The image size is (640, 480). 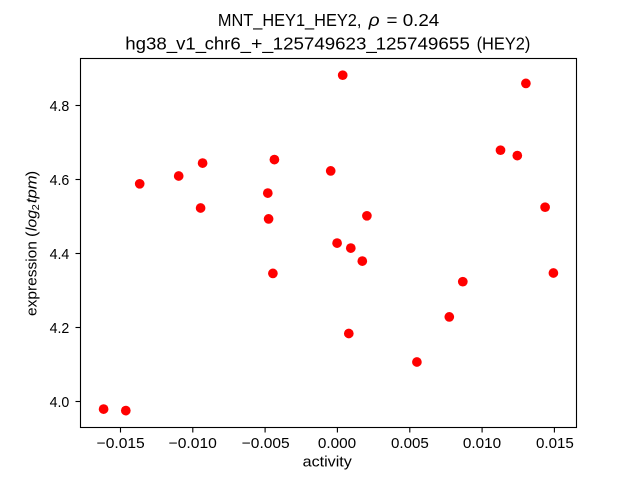 What do you see at coordinates (151, 44) in the screenshot?
I see `svg-text: hg38_` at bounding box center [151, 44].